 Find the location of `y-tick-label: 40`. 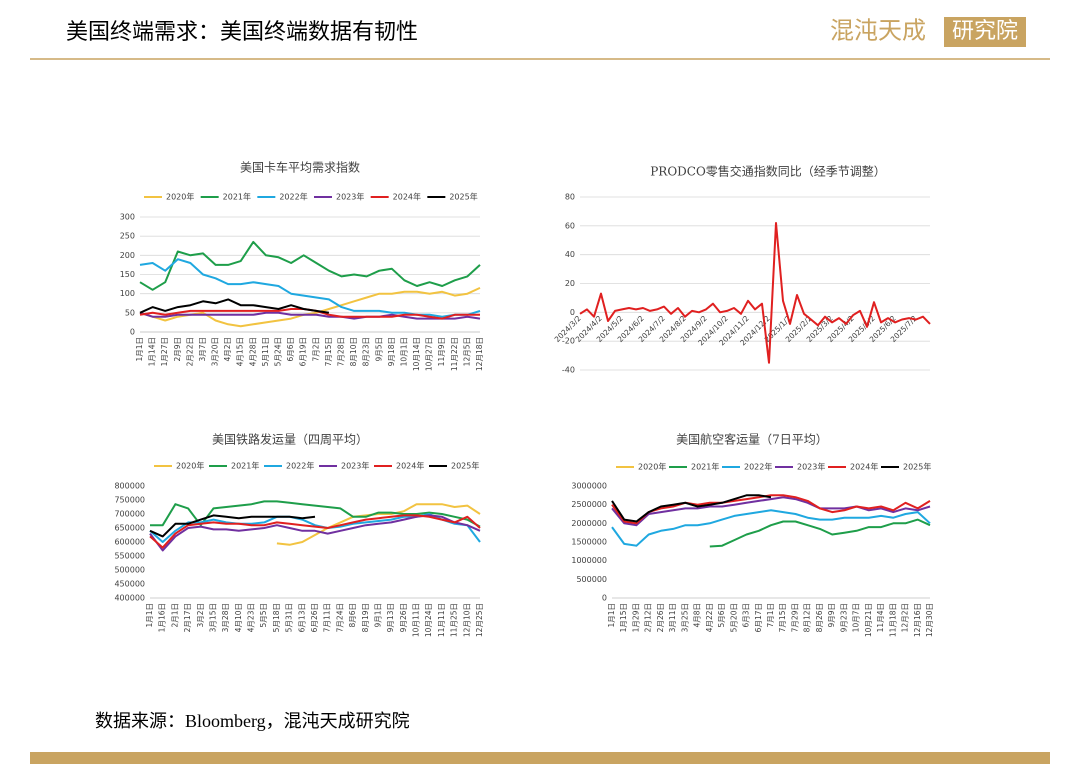

y-tick-label: 40 is located at coordinates (570, 254).